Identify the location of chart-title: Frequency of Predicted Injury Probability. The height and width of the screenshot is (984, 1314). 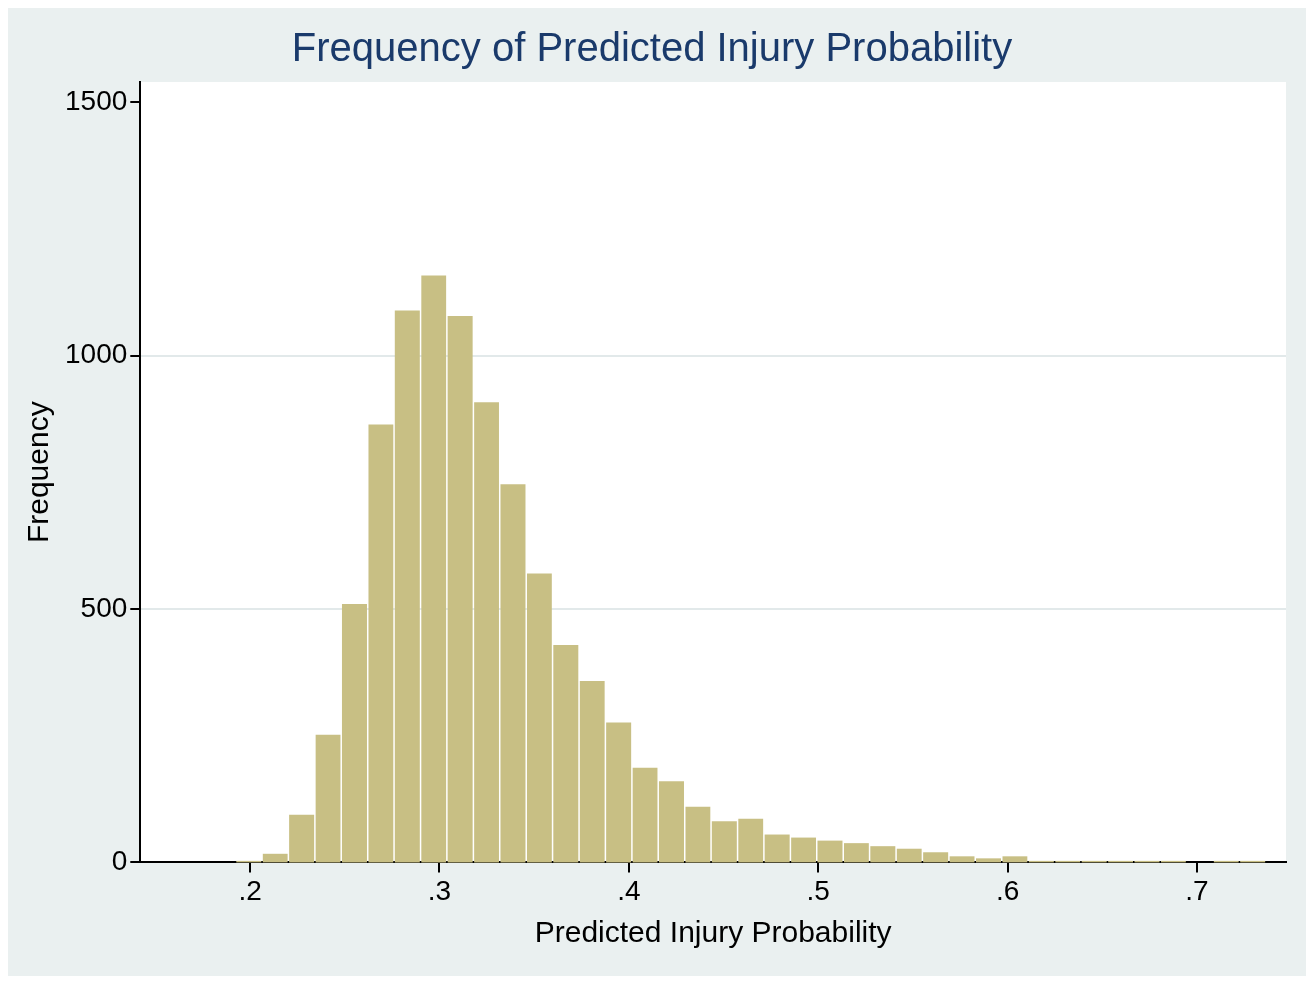
(652, 47).